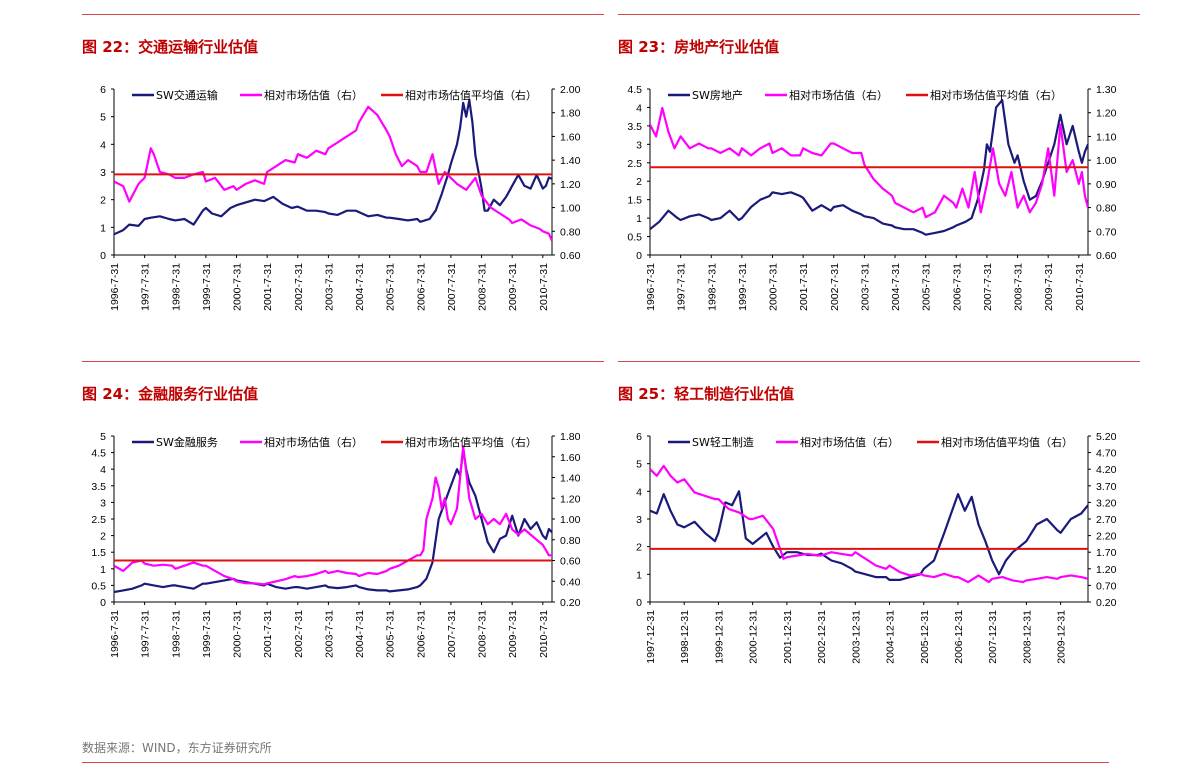 This screenshot has width=1191, height=774. What do you see at coordinates (717, 95) in the screenshot?
I see `legend-label: SW房地产` at bounding box center [717, 95].